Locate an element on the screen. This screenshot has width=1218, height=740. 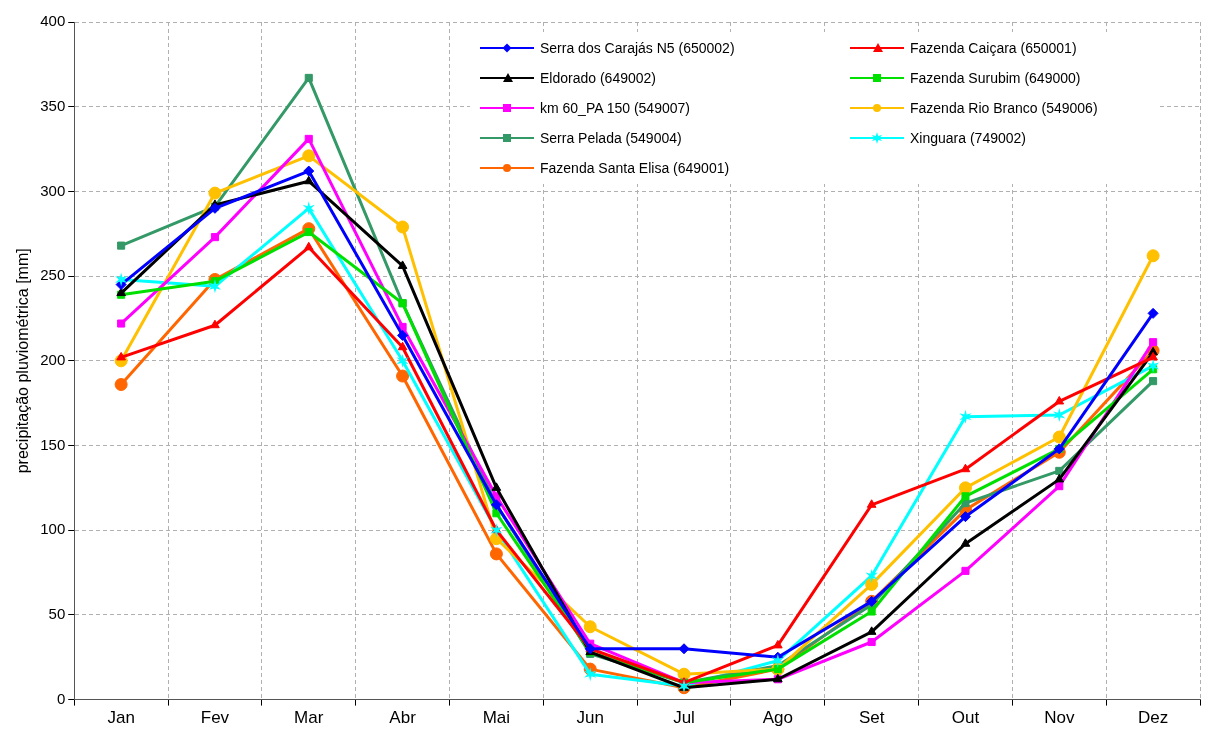
x-tick-label: Jan is located at coordinates (121, 718).